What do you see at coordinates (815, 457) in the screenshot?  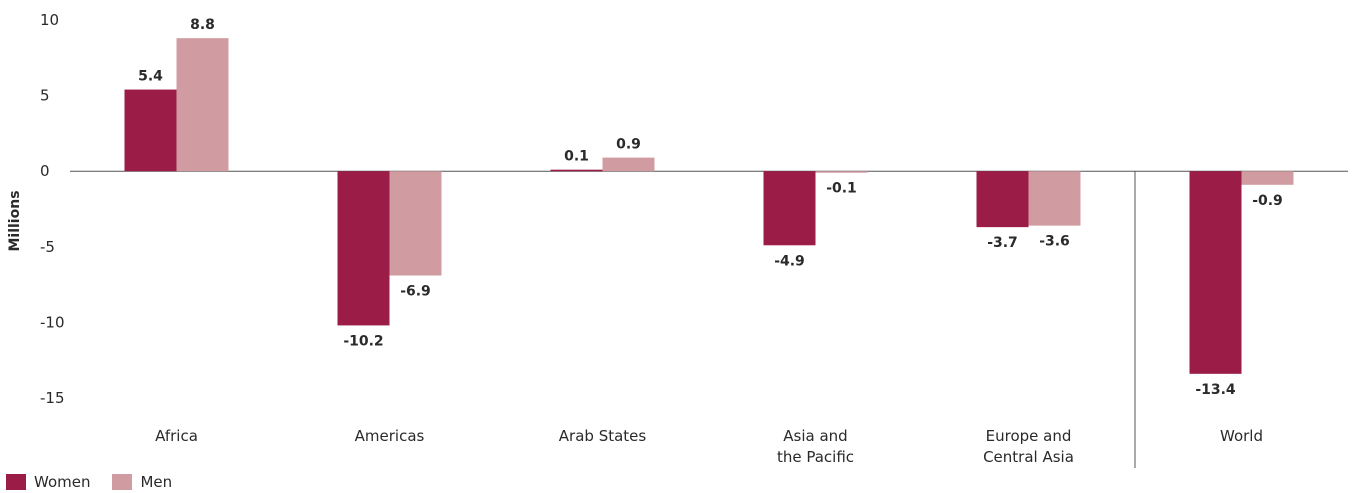 I see `x-tick-label: the Pacific` at bounding box center [815, 457].